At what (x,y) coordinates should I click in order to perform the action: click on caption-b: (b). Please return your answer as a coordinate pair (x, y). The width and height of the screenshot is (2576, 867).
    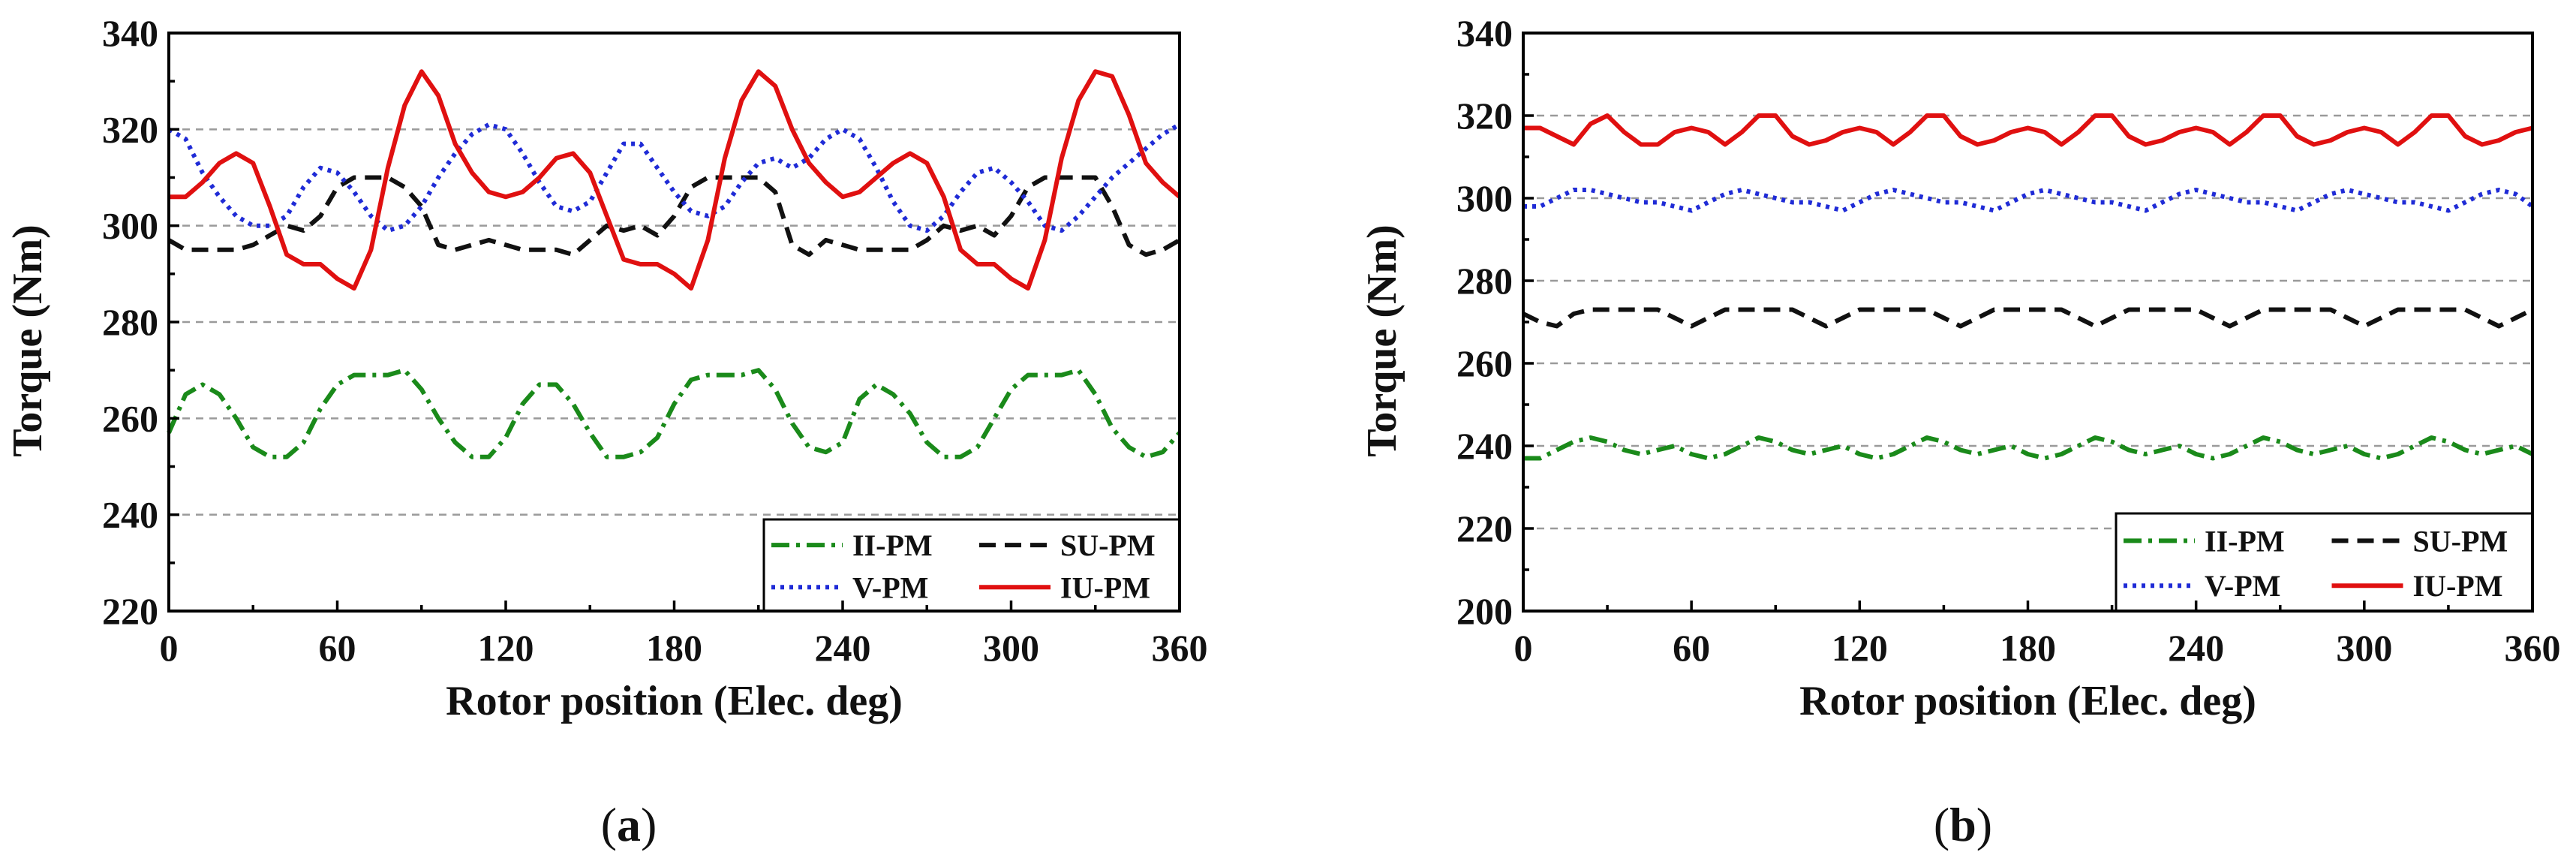
    Looking at the image, I should click on (1963, 824).